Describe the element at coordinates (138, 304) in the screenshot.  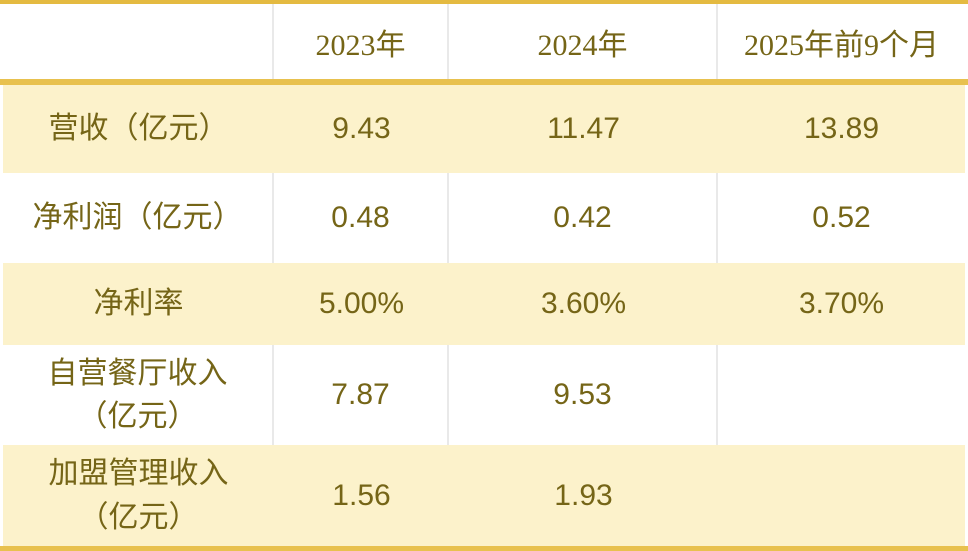
I see `row-label-cell: 净利率` at that location.